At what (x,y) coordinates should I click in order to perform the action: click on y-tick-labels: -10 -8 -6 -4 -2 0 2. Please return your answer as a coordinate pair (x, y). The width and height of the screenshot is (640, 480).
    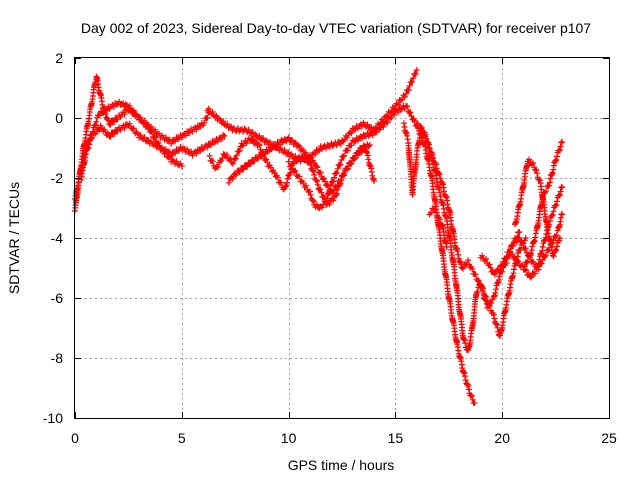
    Looking at the image, I should click on (53, 238).